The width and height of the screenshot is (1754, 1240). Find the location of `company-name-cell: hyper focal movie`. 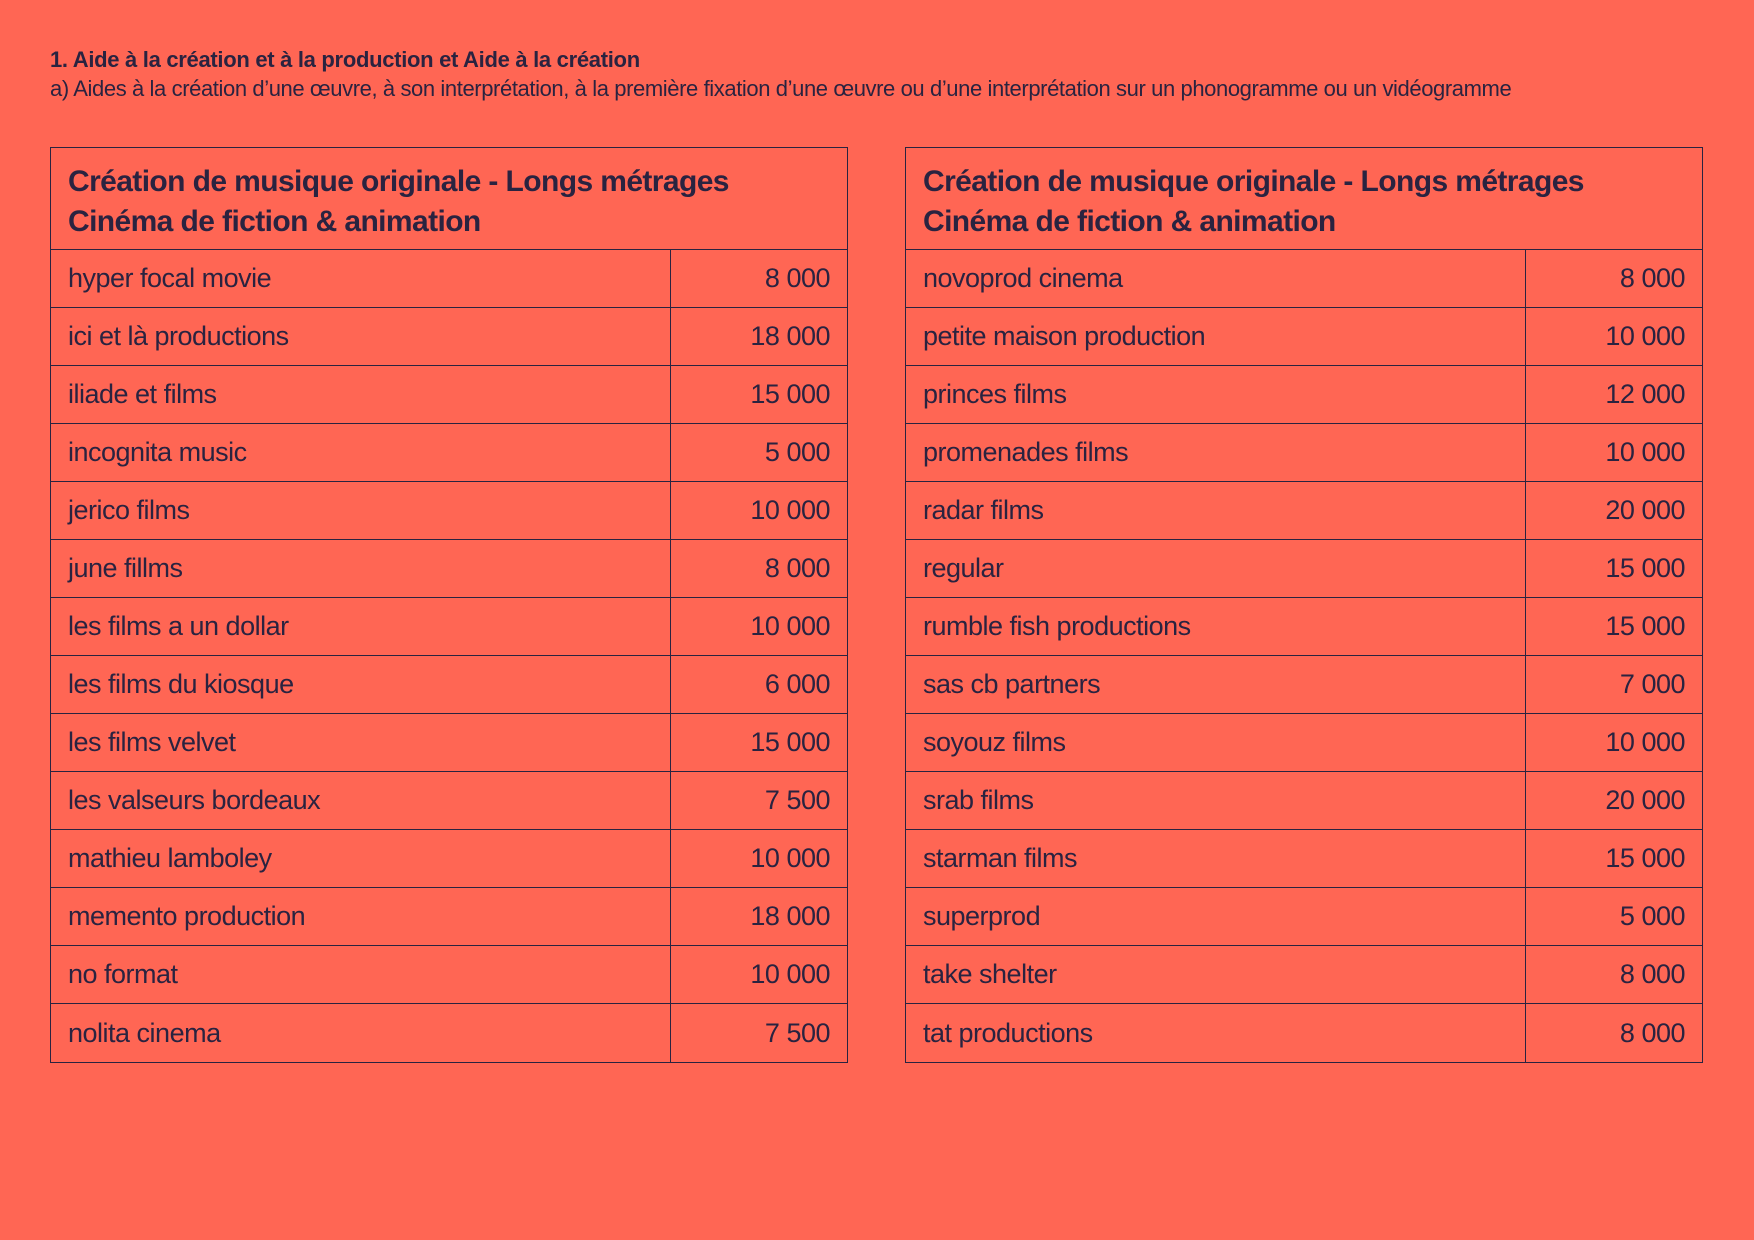

company-name-cell: hyper focal movie is located at coordinates (361, 278).